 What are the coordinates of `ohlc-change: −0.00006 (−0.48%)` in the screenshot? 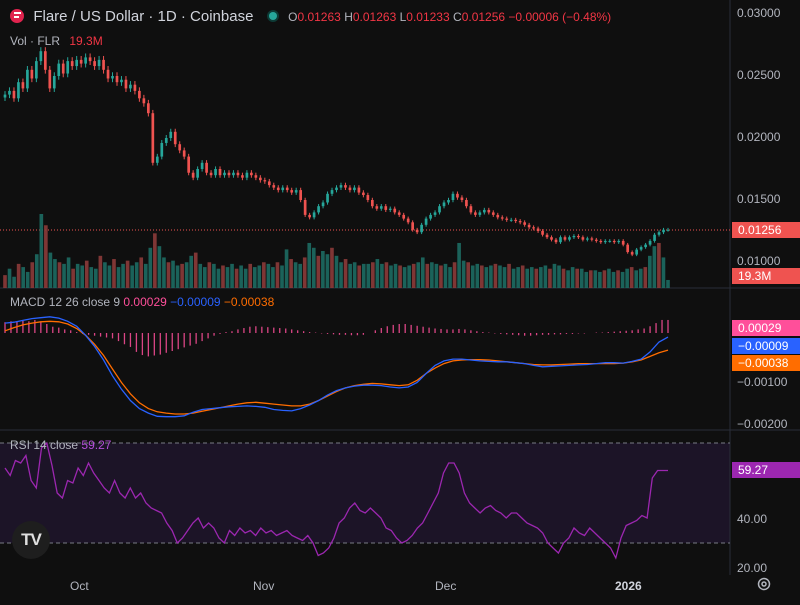 It's located at (560, 17).